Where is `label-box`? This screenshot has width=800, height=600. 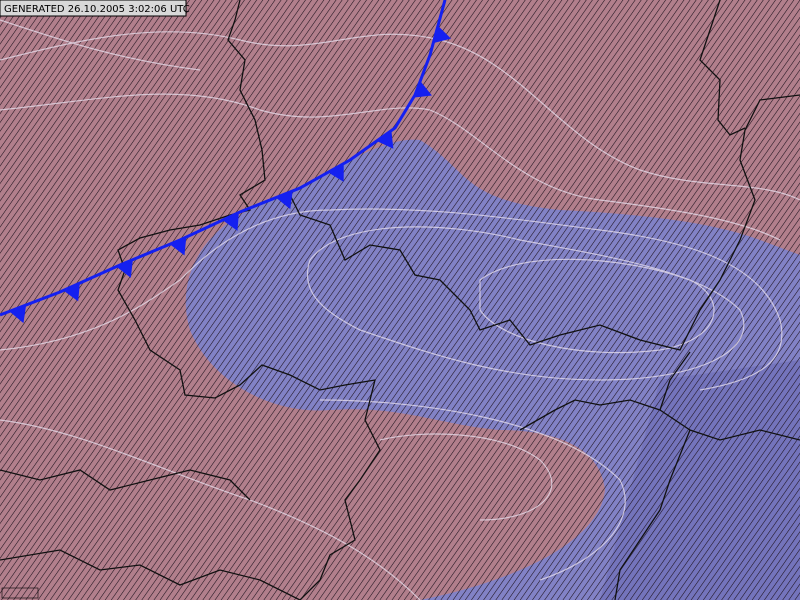
label-box is located at coordinates (93, 8).